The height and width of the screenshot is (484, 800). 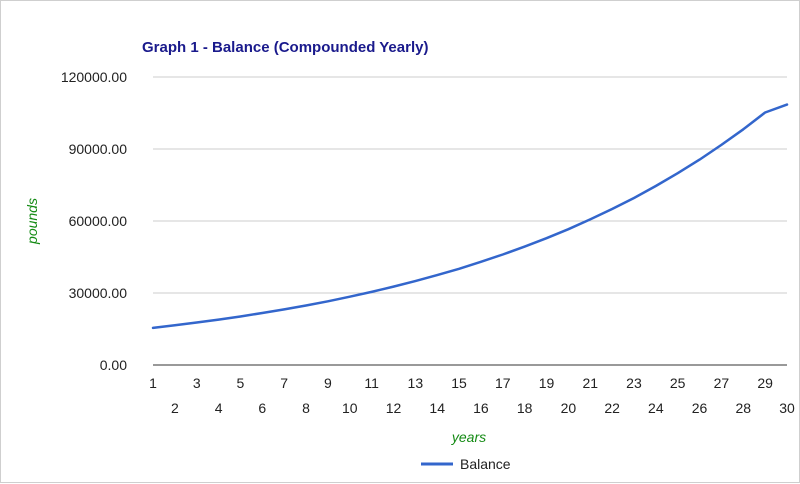 What do you see at coordinates (569, 408) in the screenshot?
I see `x-tick-label: 20` at bounding box center [569, 408].